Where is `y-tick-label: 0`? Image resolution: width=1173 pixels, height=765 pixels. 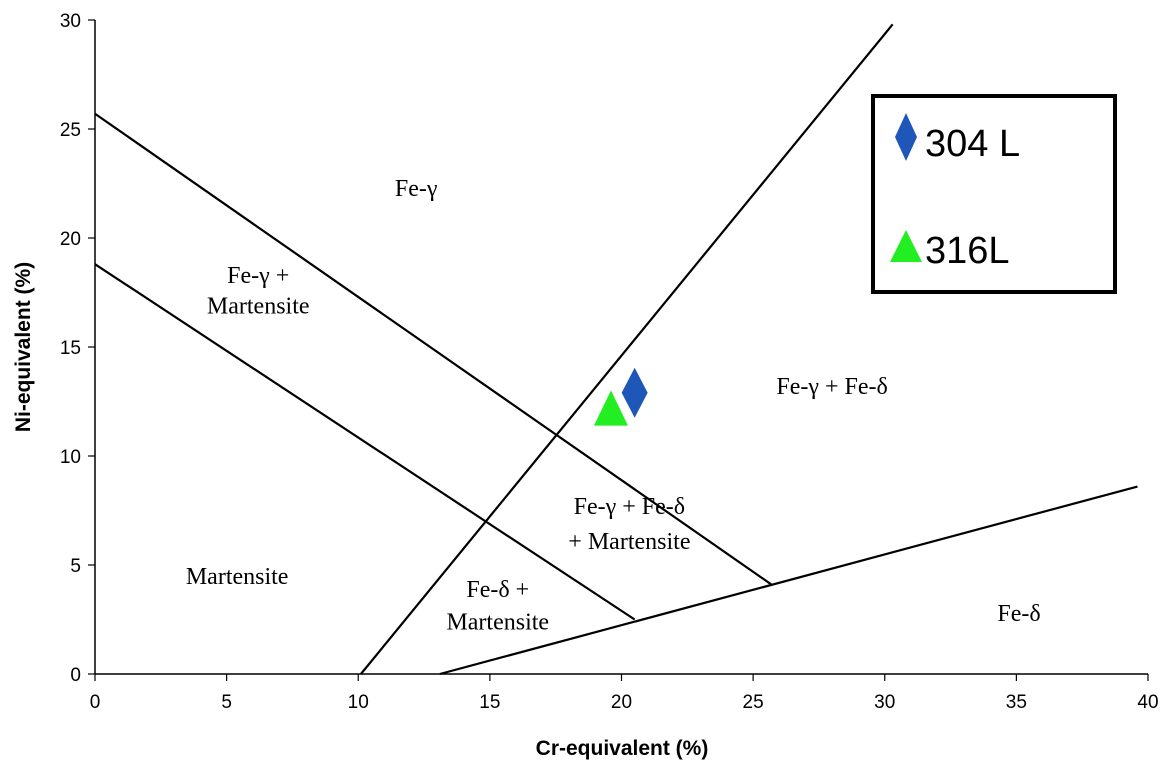
y-tick-label: 0 is located at coordinates (75, 675).